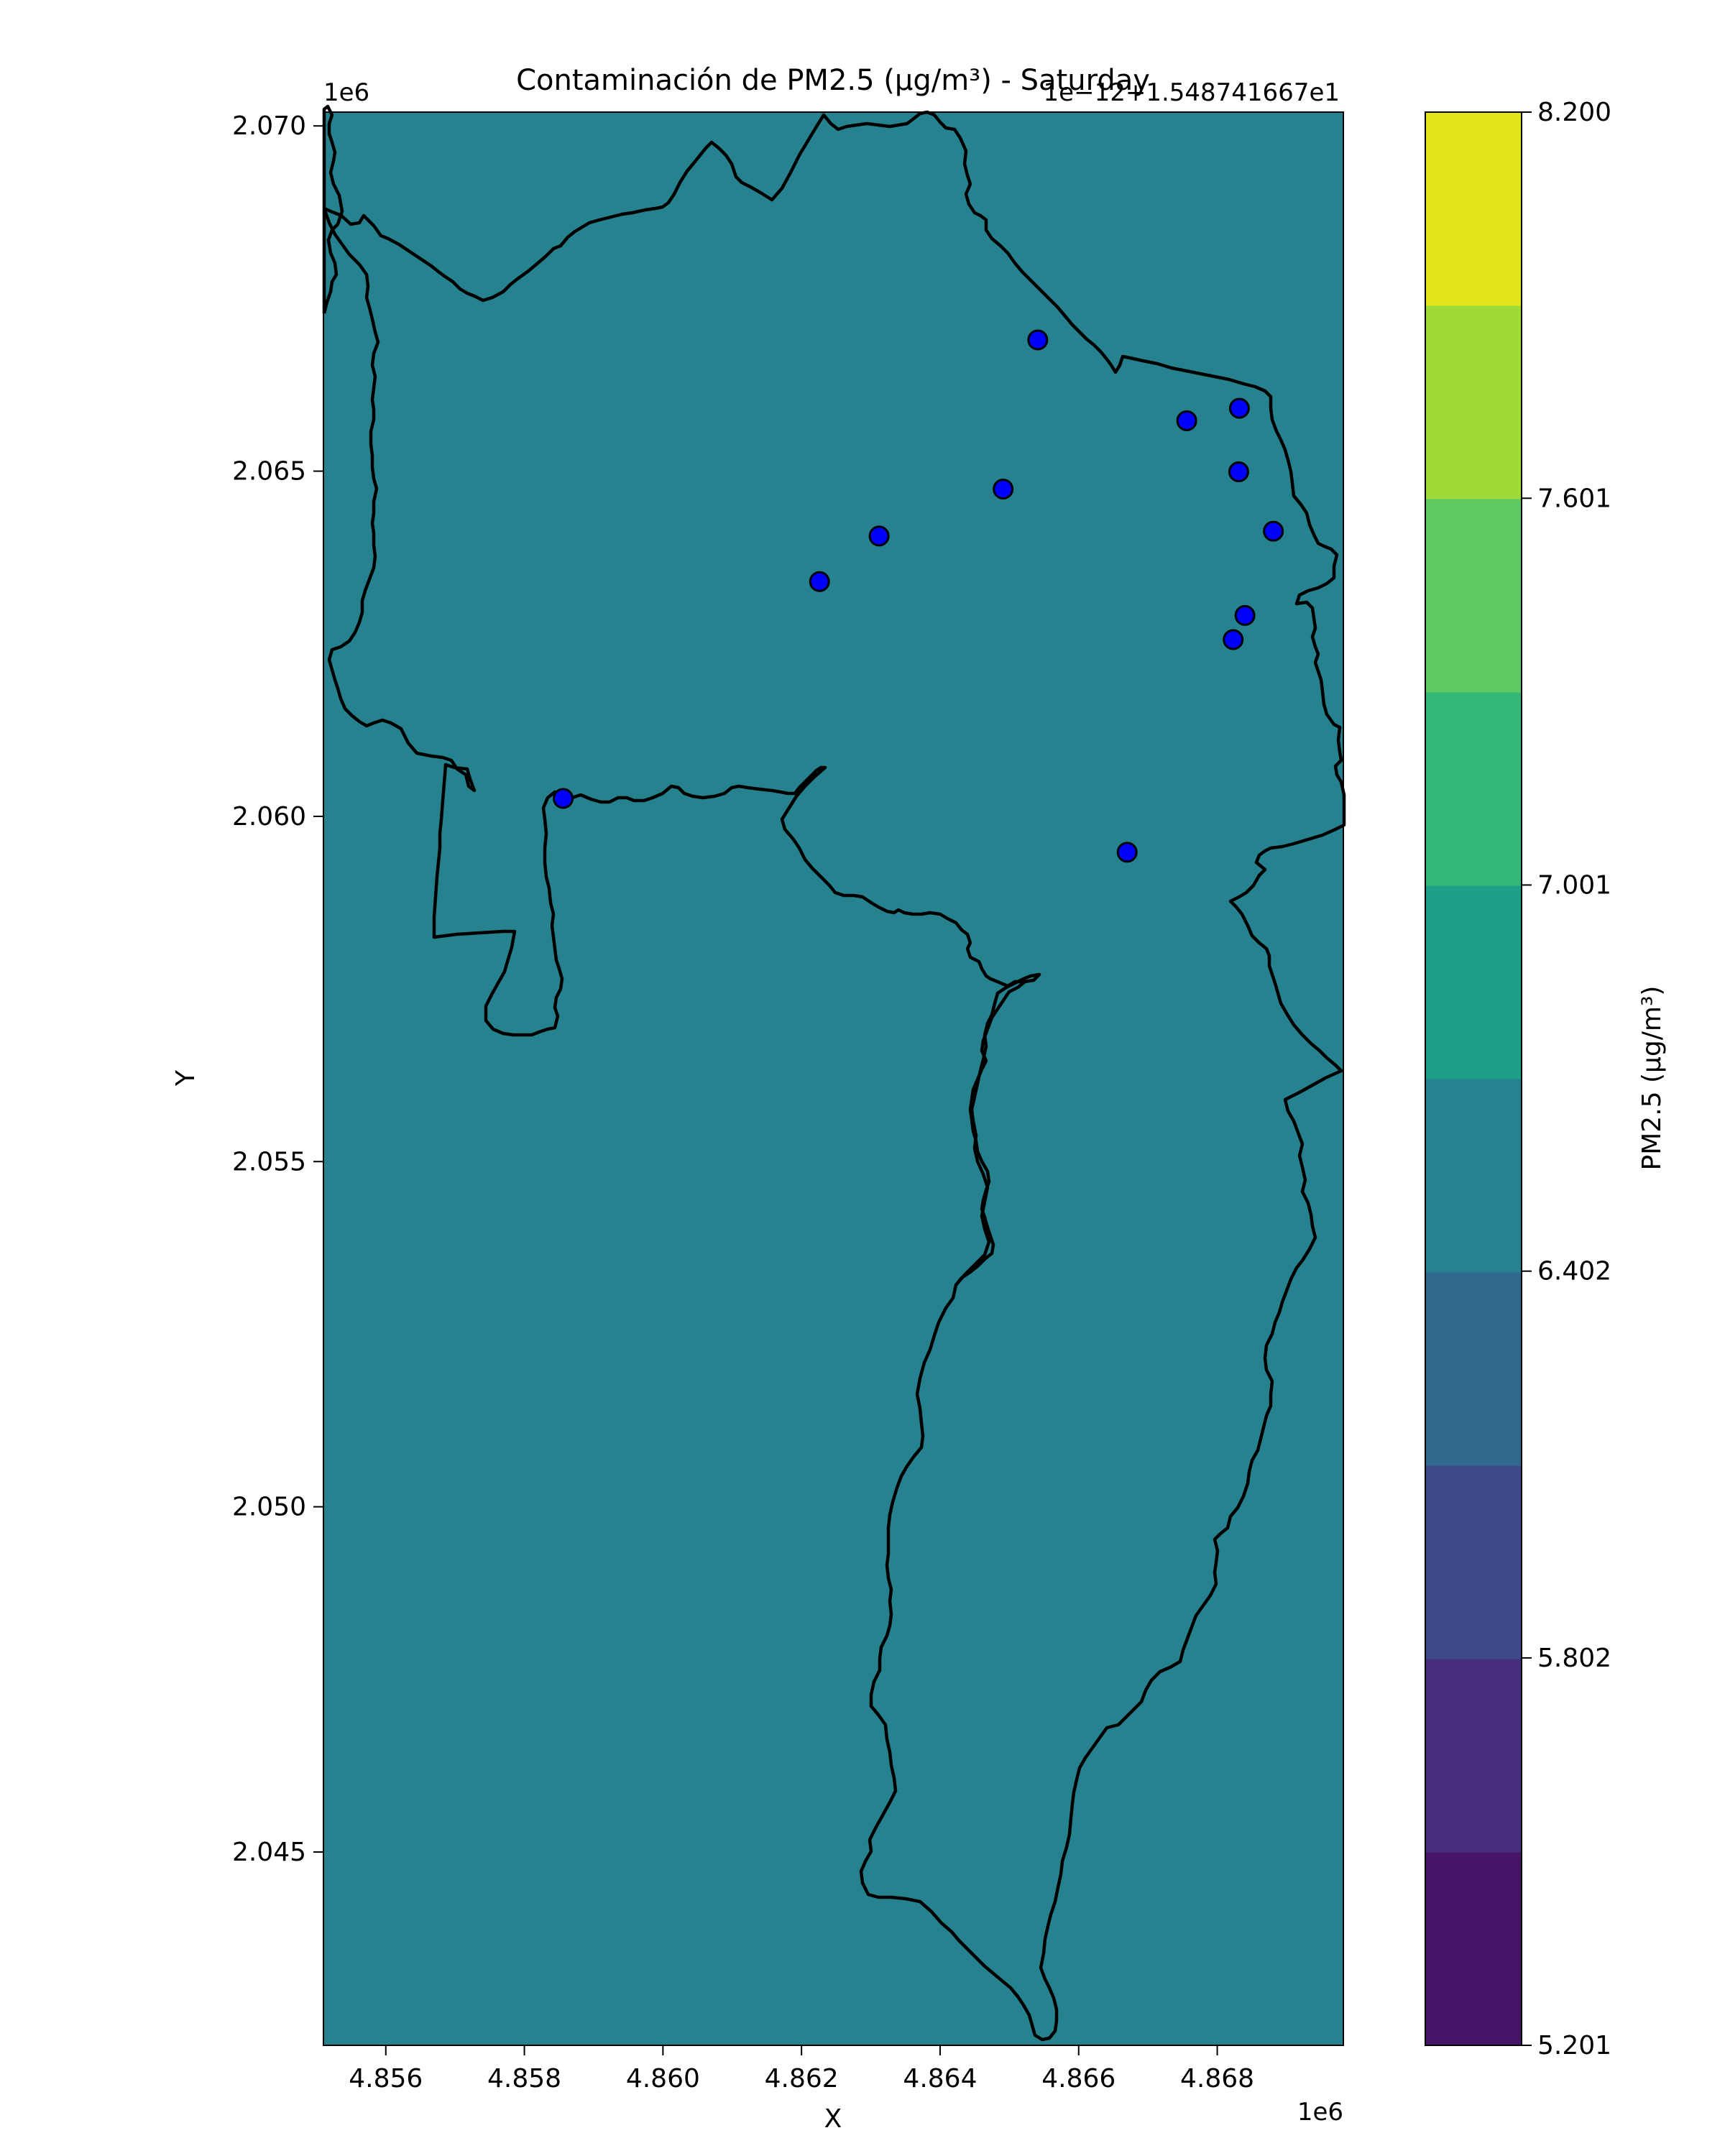 The height and width of the screenshot is (2156, 1725). Describe the element at coordinates (269, 472) in the screenshot. I see `y-tick-label: 2.065` at that location.